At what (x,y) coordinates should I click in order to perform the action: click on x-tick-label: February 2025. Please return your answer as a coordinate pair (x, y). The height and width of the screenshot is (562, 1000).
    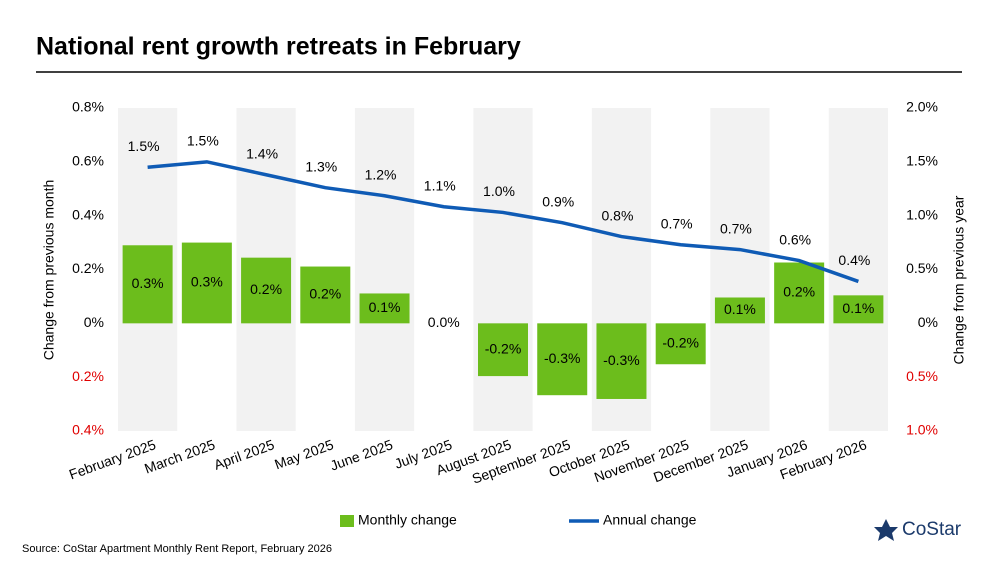
    Looking at the image, I should click on (112, 459).